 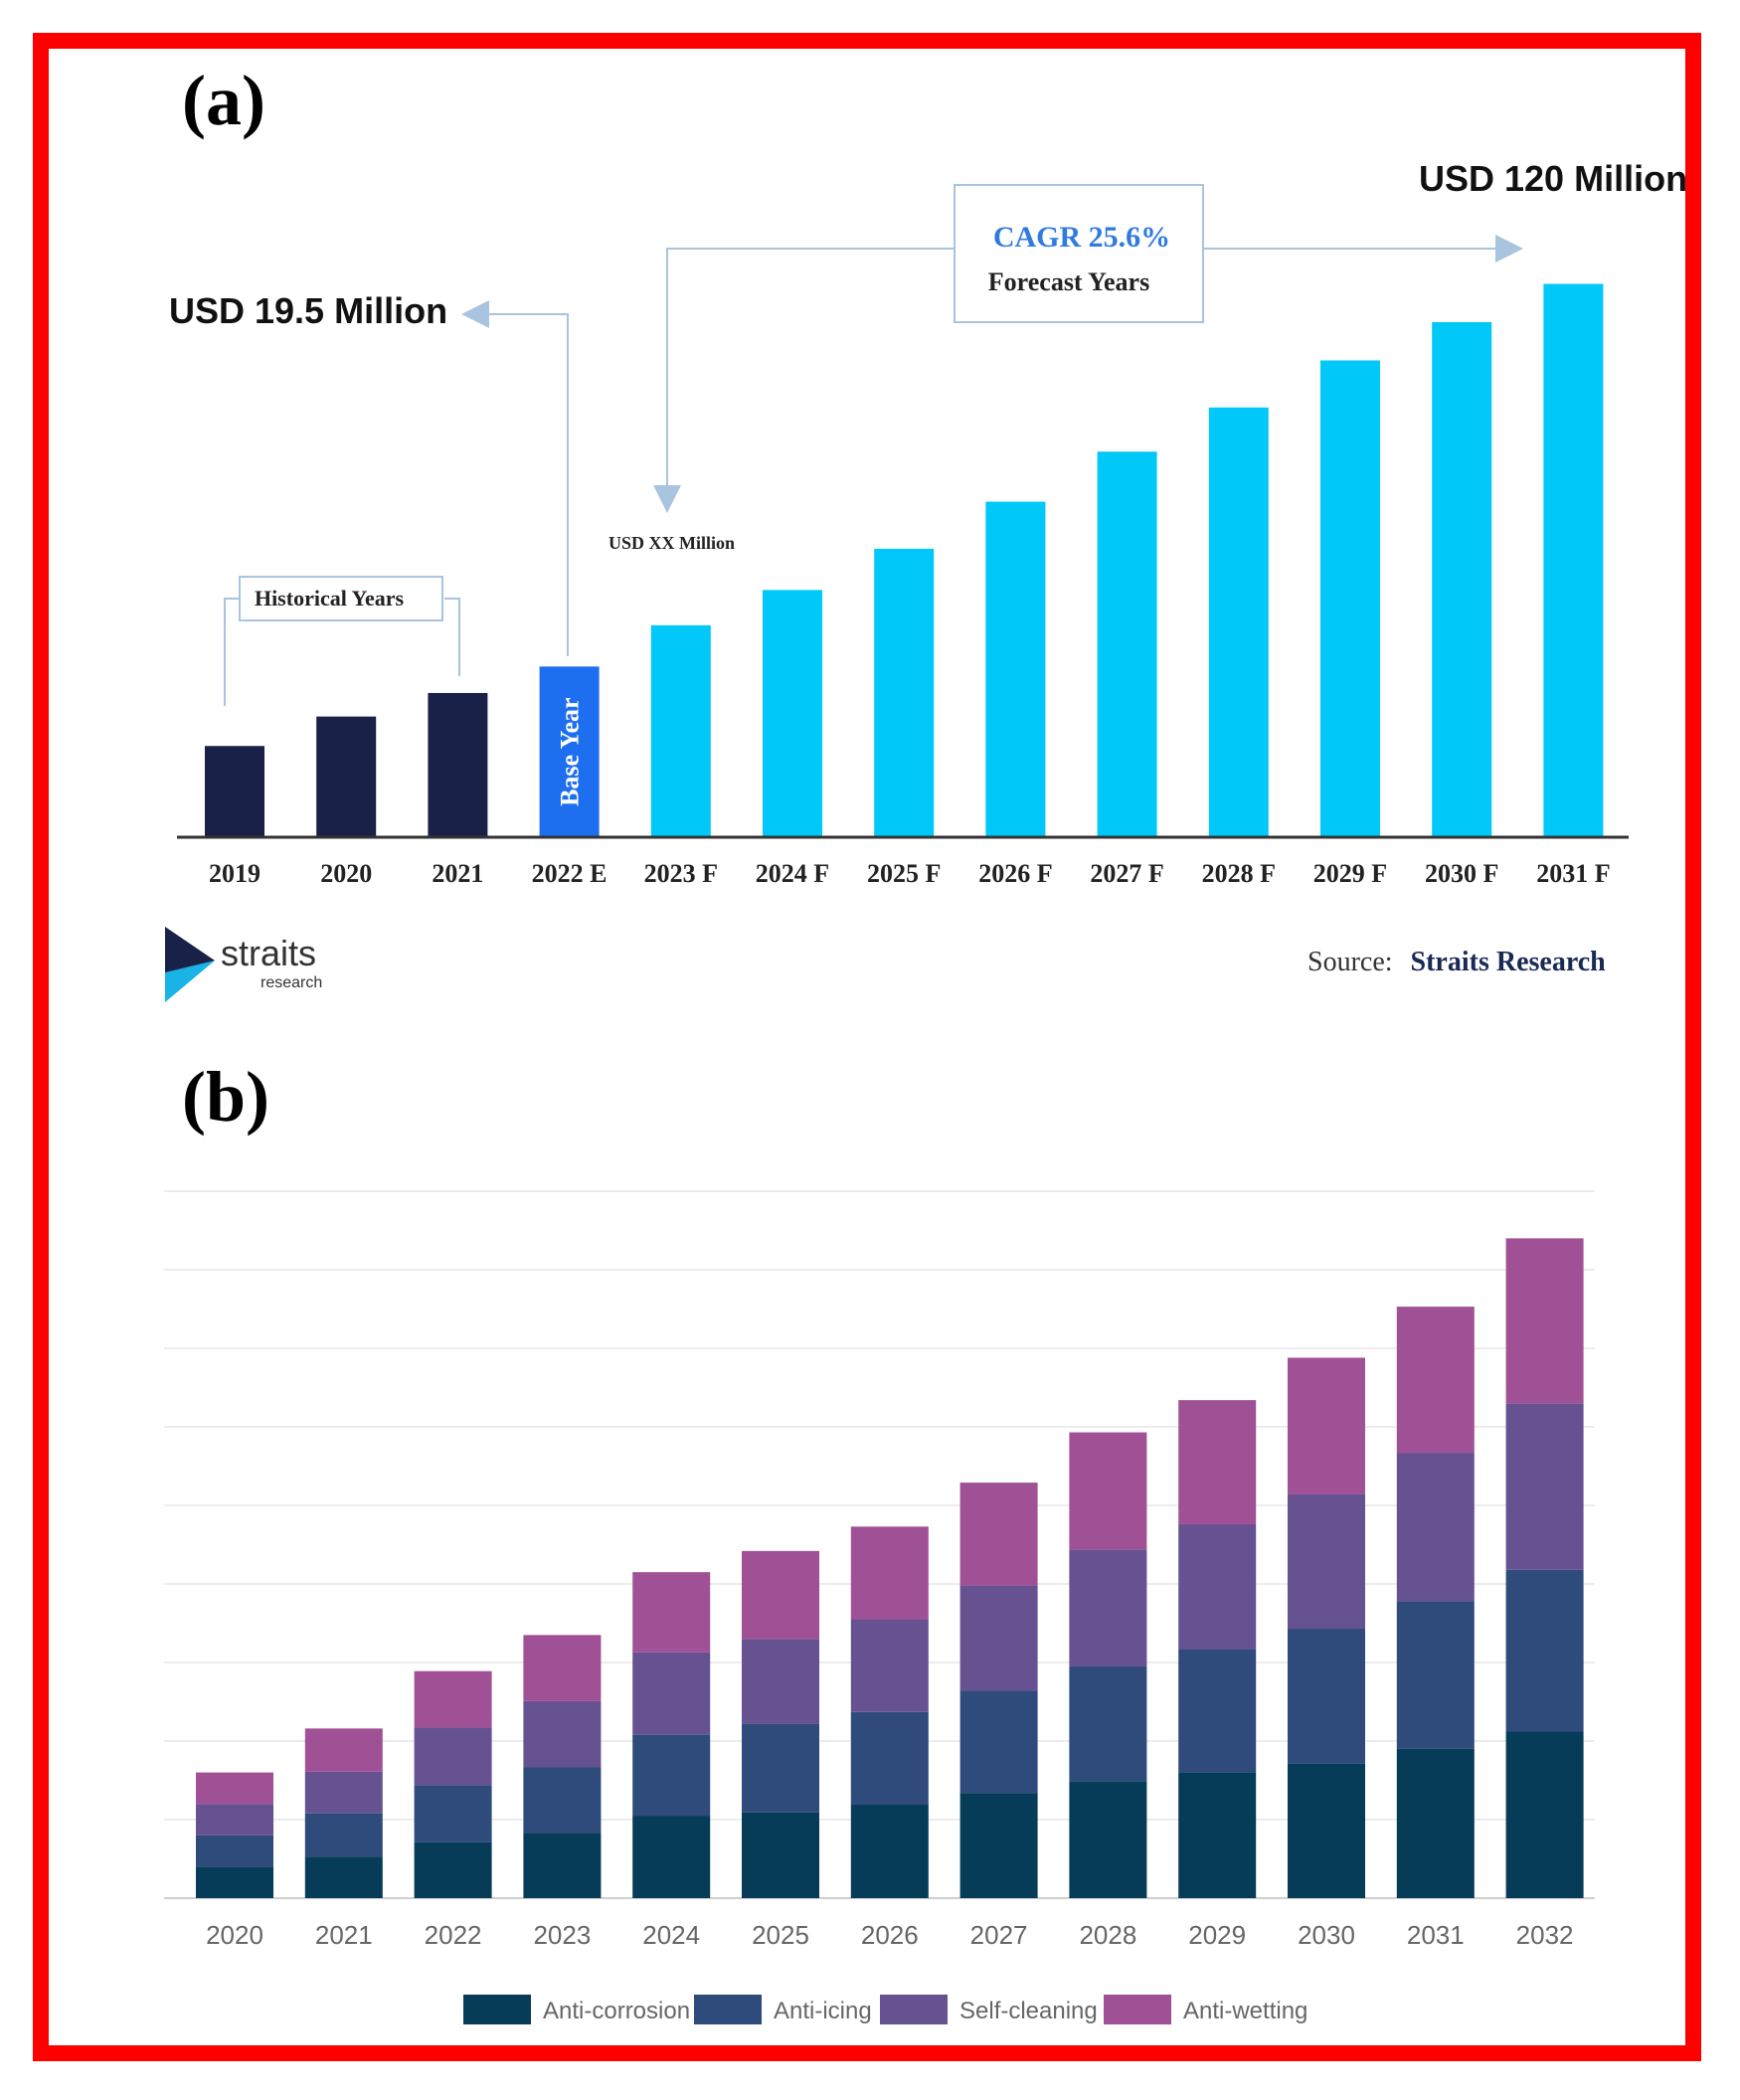 I want to click on historical-years-box, so click(x=341, y=598).